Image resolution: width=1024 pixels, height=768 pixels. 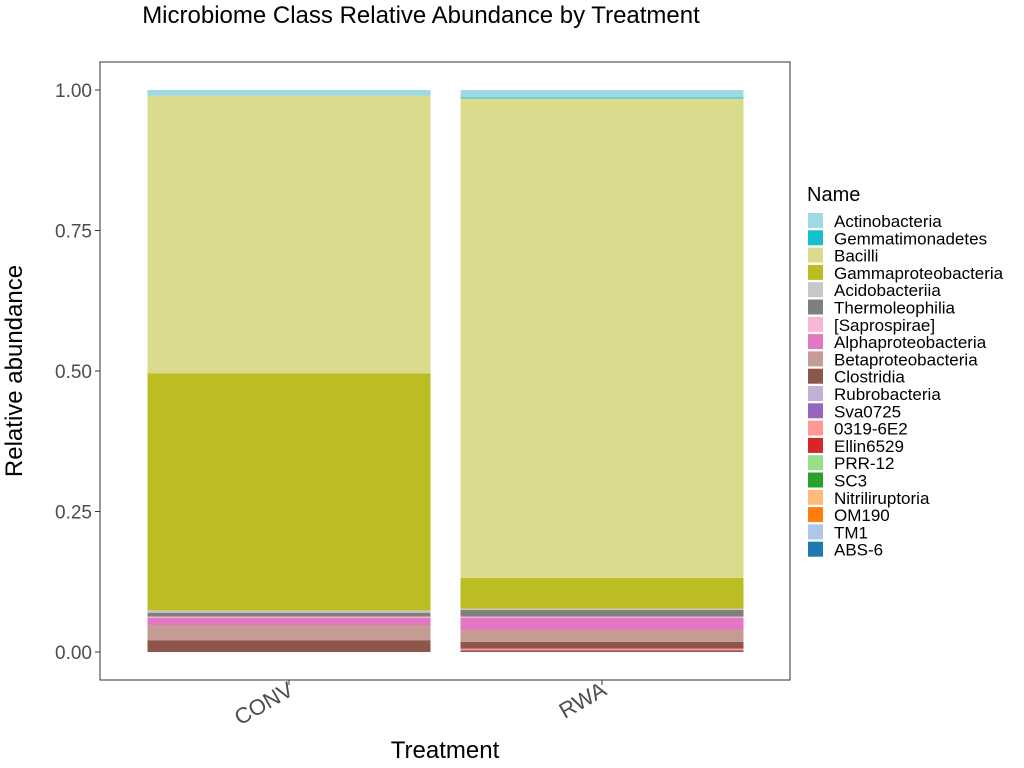 What do you see at coordinates (884, 325) in the screenshot?
I see `legend-label: [Saprospirae]` at bounding box center [884, 325].